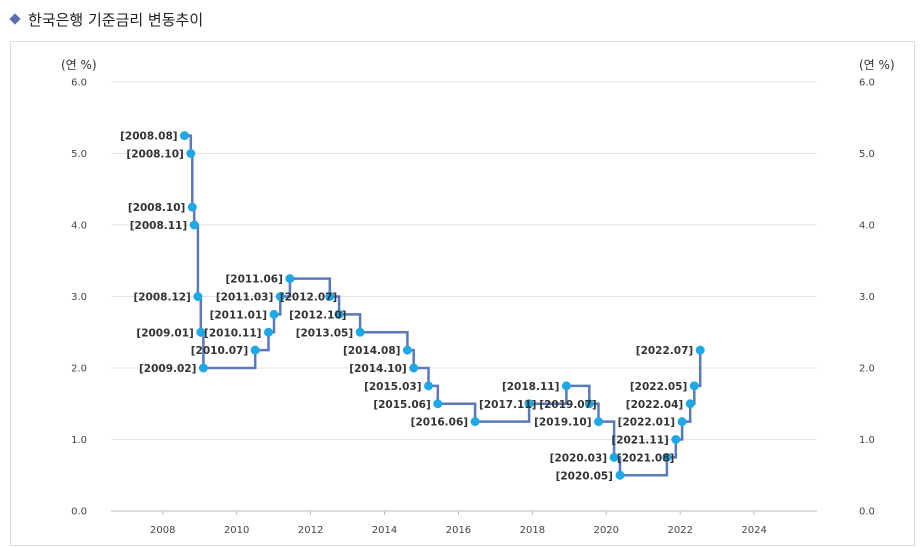  I want to click on data-point-label: [2022.01], so click(646, 423).